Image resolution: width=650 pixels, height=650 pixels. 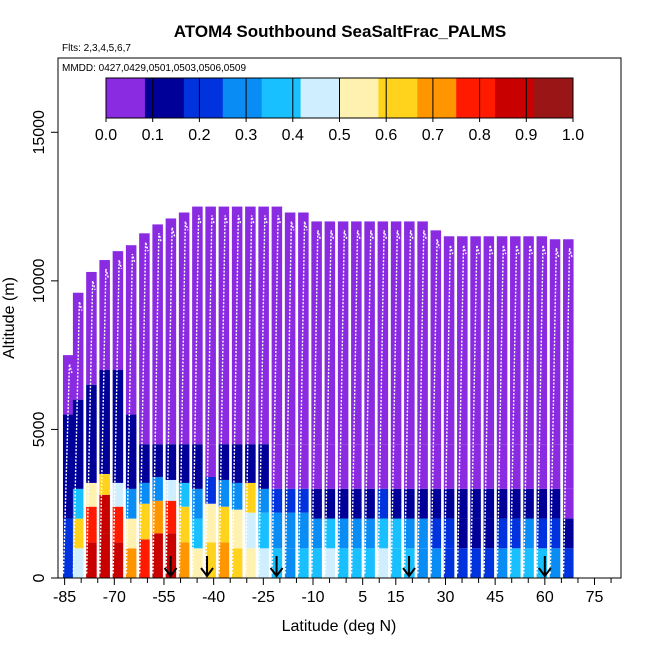 I want to click on colorbar-tick-label: 0.5, so click(x=339, y=135).